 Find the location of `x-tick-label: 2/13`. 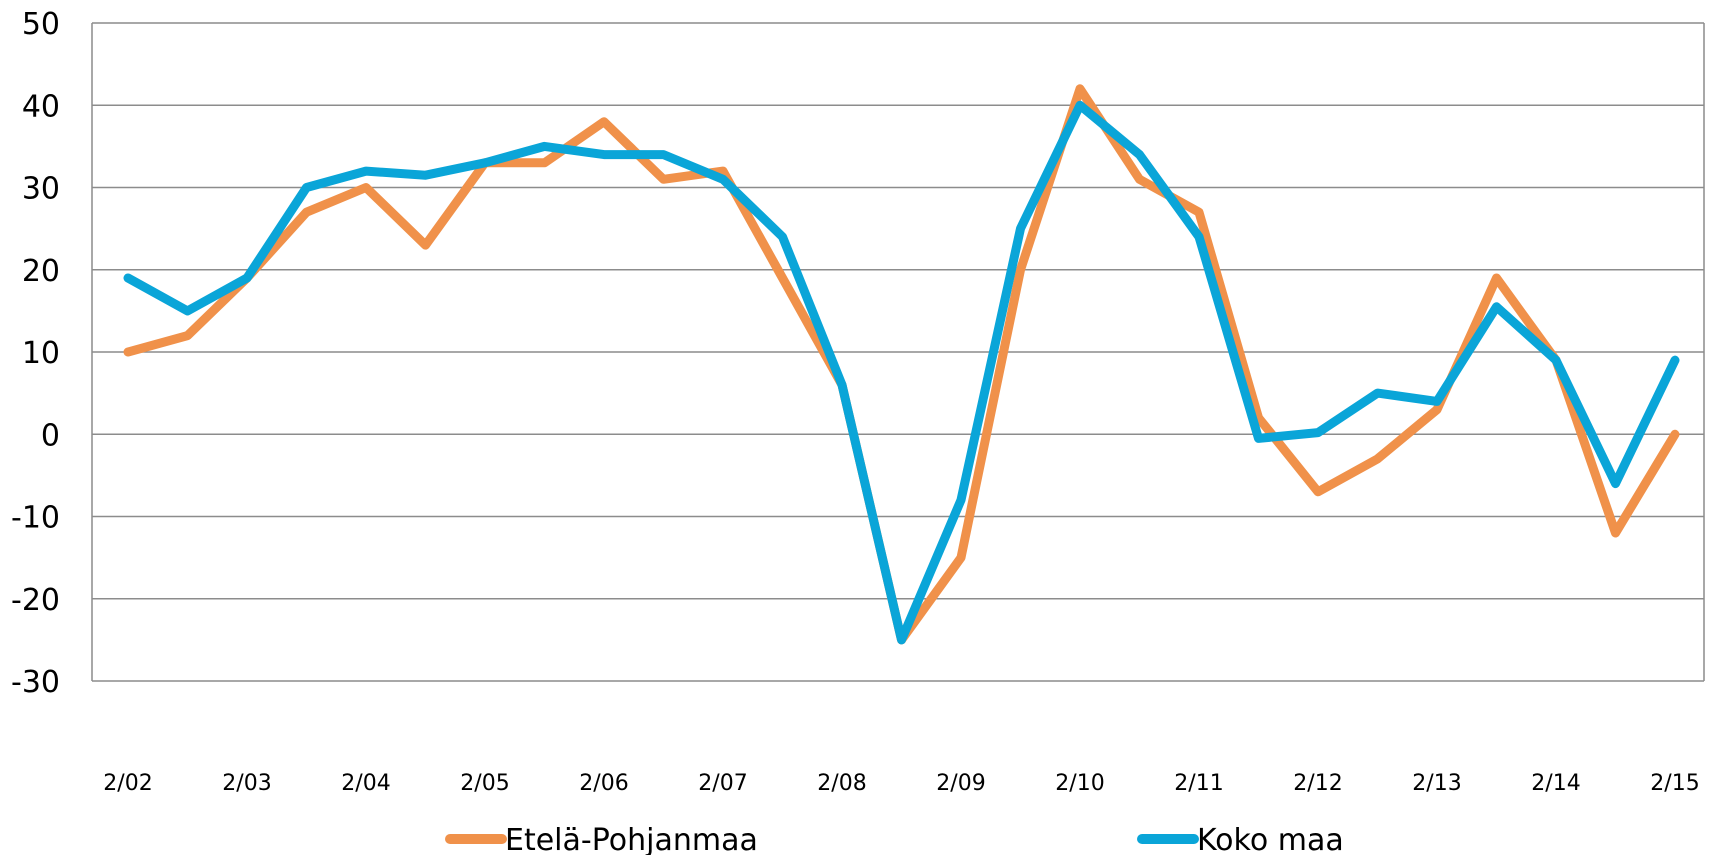

x-tick-label: 2/13 is located at coordinates (1436, 783).